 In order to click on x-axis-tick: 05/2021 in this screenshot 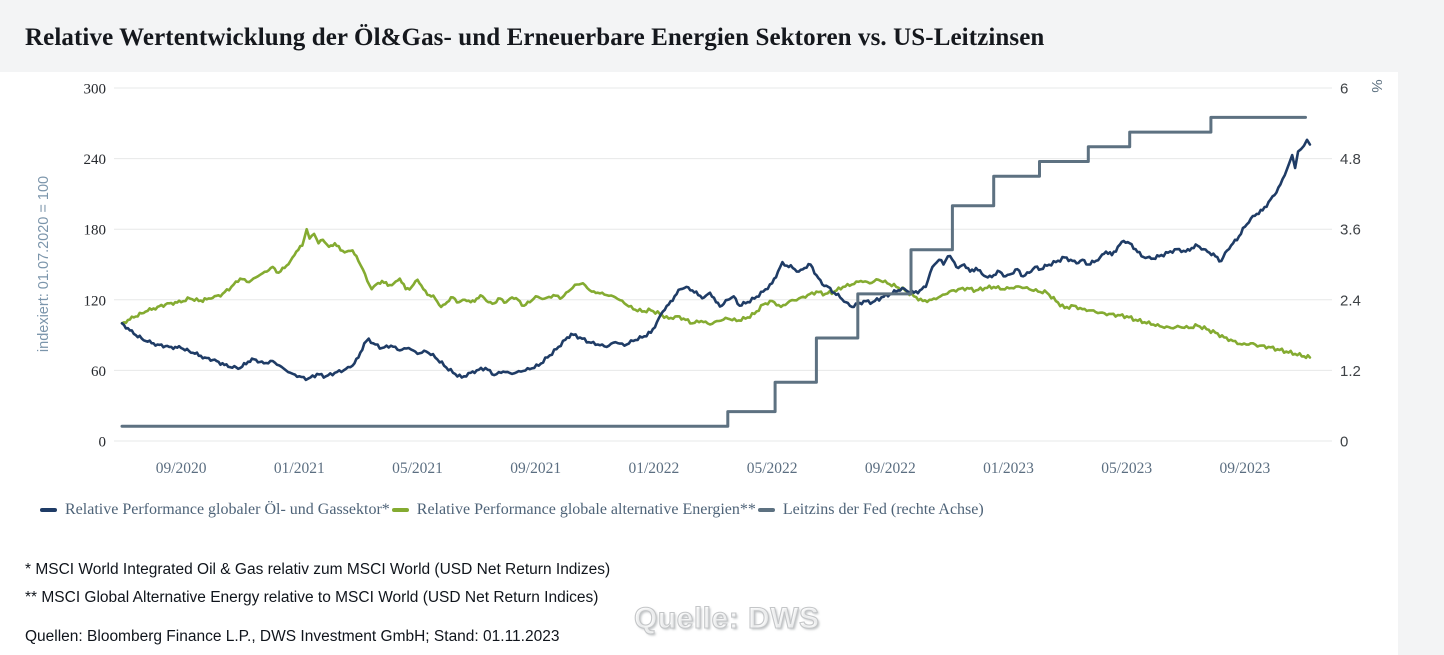, I will do `click(417, 468)`.